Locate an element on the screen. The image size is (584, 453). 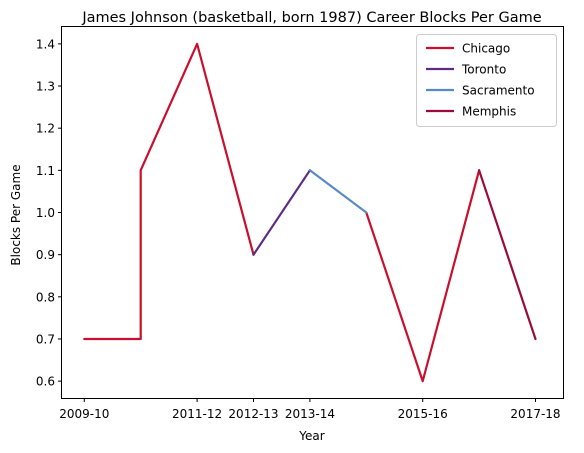
series-line-toronto is located at coordinates (281, 212).